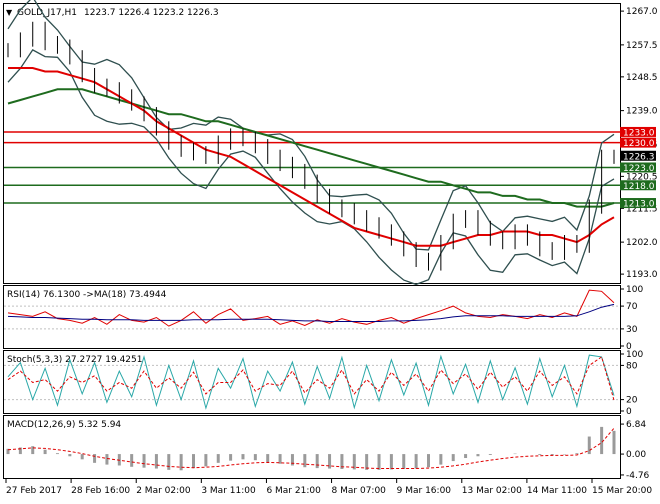 This screenshot has width=660, height=504. Describe the element at coordinates (622, 491) in the screenshot. I see `time-axis-label: 15 Mar 20:00` at that location.